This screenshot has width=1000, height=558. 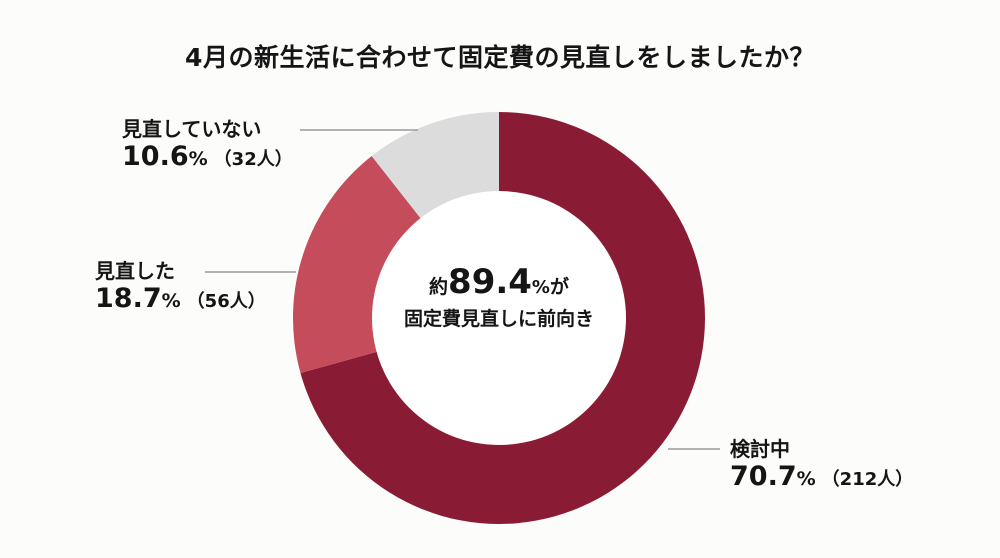 I want to click on donut-hole, so click(x=499, y=318).